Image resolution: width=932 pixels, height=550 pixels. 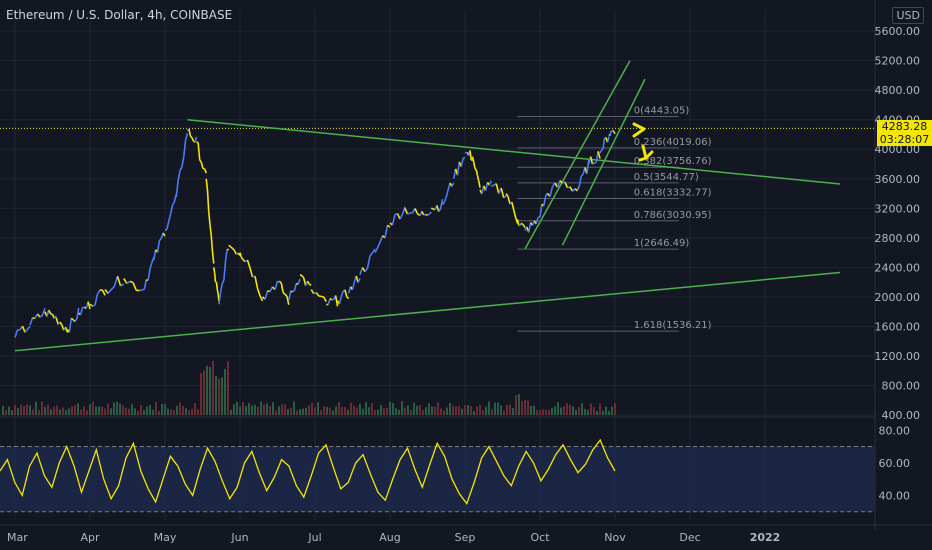 What do you see at coordinates (898, 208) in the screenshot?
I see `price-tick-label: 3200.00` at bounding box center [898, 208].